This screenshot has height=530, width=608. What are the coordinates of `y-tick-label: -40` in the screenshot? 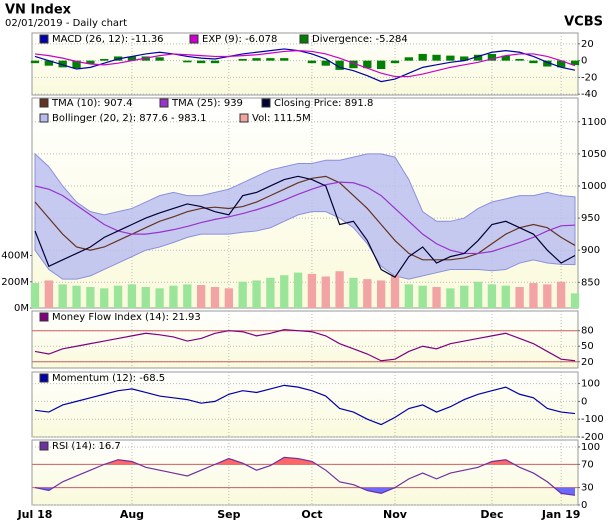 It's located at (589, 94).